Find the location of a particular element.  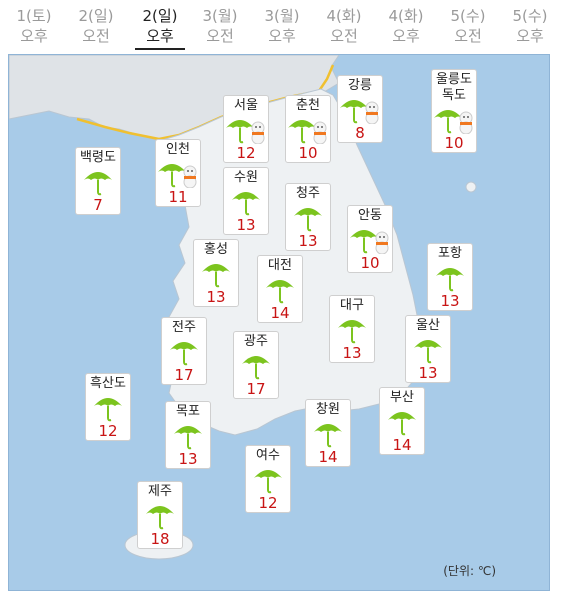

tab-7: 5(수) 오전 is located at coordinates (468, 26).